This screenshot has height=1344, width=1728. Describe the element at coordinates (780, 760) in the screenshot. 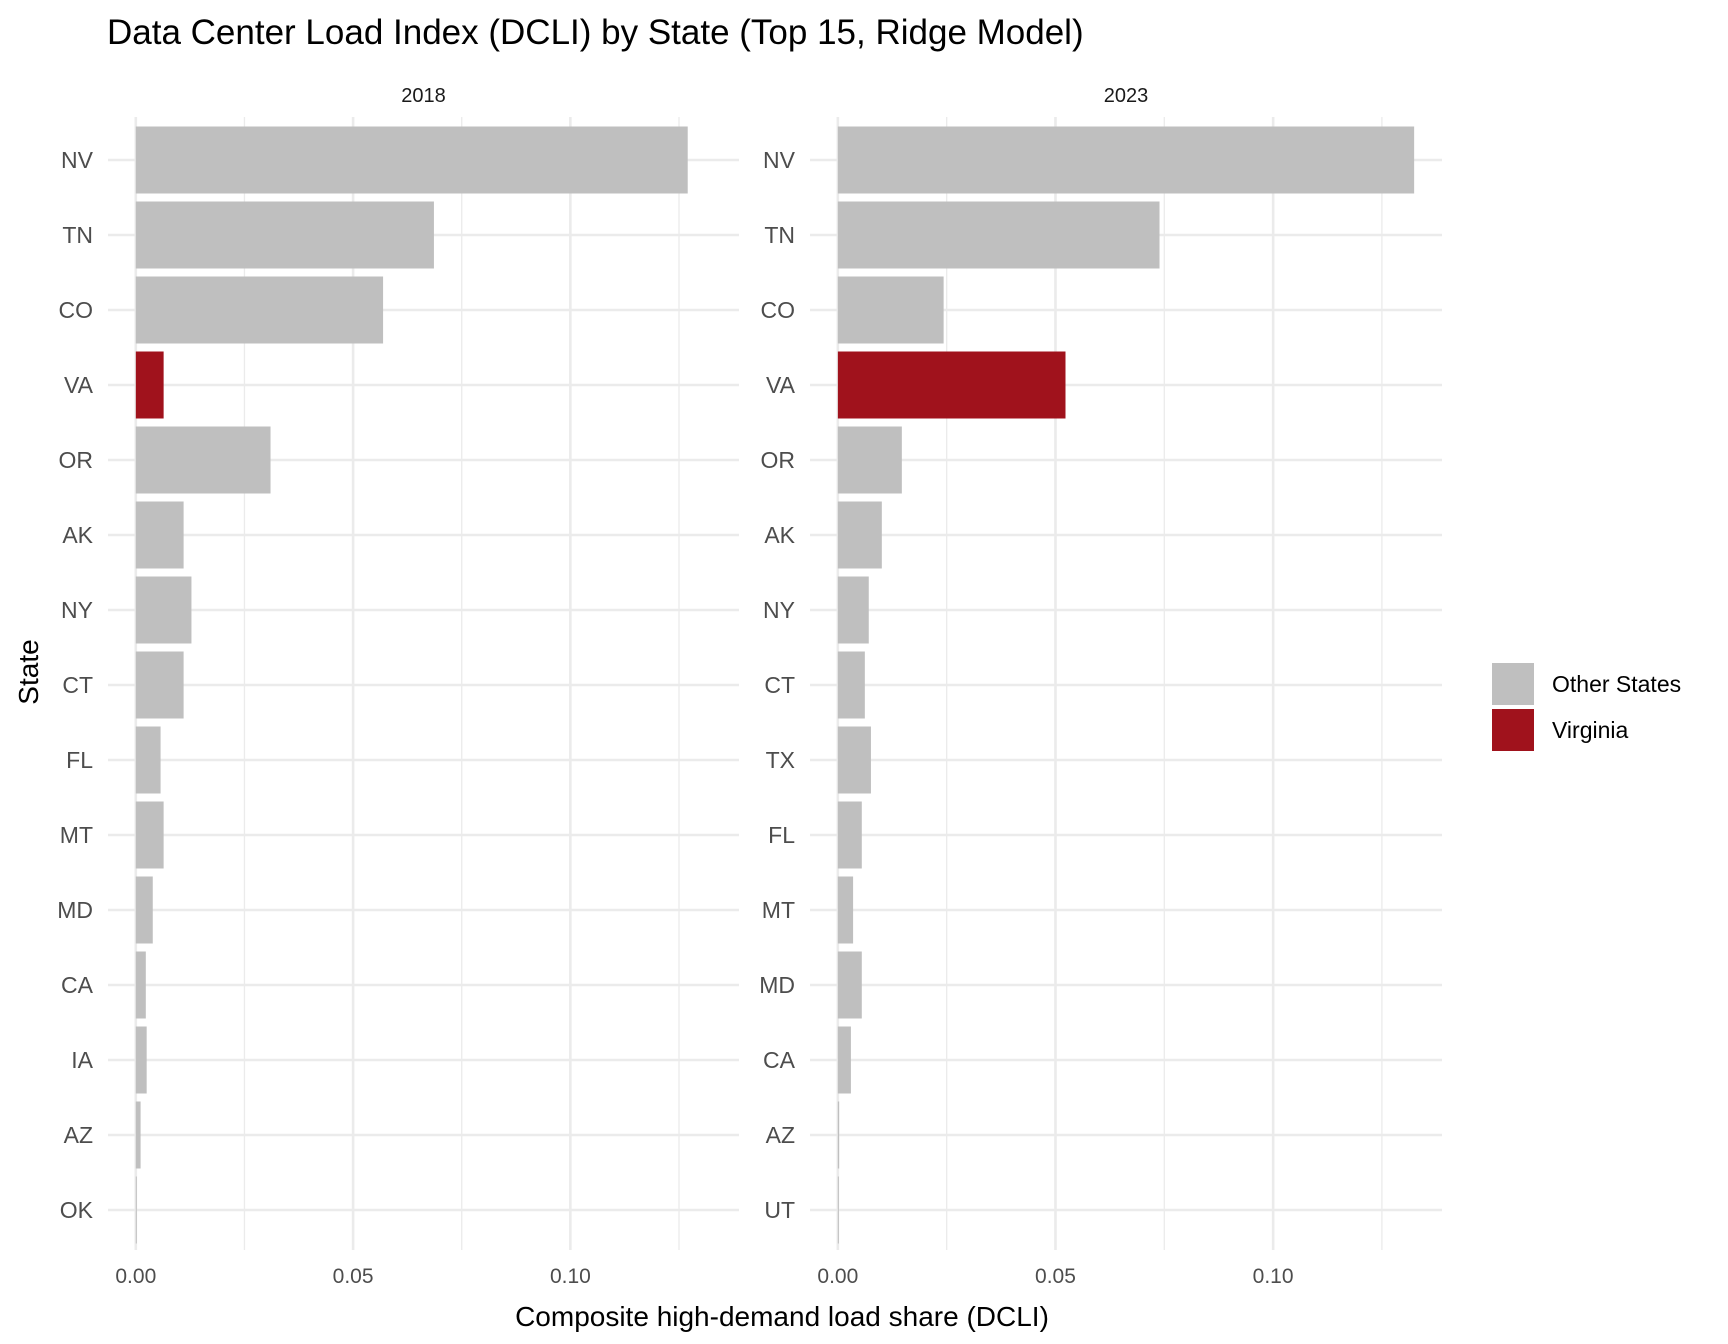

I see `y-tick-label: TX` at that location.